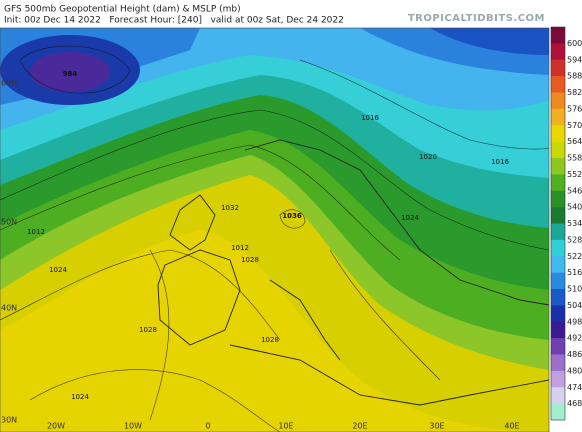 The image size is (582, 432). I want to click on longitude-label: 30E, so click(436, 426).